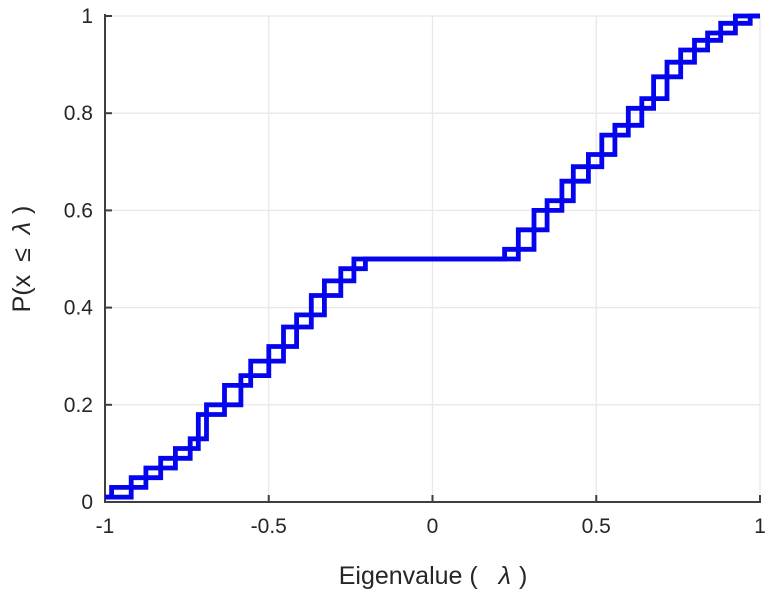  Describe the element at coordinates (409, 576) in the screenshot. I see `x-axis-label-text: Eigenvalue (` at that location.